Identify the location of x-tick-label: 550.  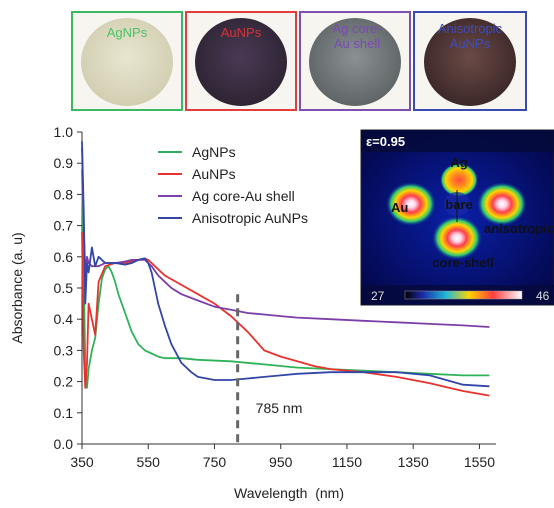
(149, 462).